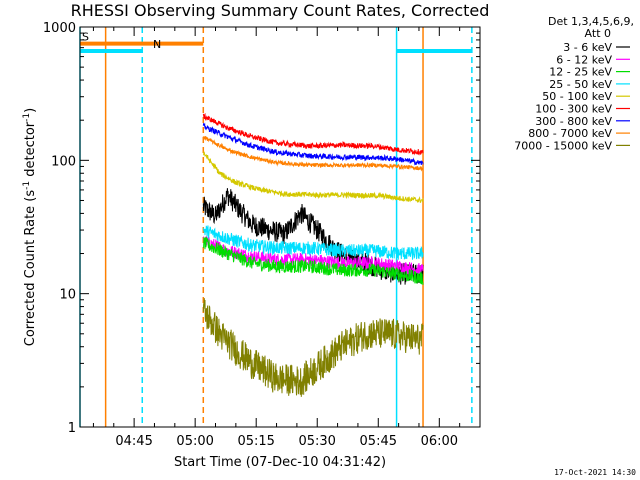 This screenshot has width=640, height=480. I want to click on x-tick-label-3: 05:30, so click(316, 441).